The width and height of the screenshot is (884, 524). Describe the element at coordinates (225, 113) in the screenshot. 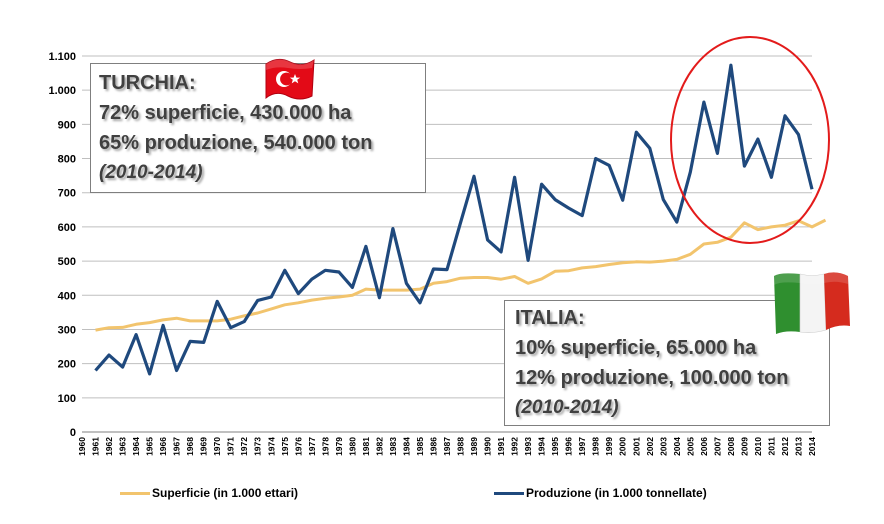

I see `turkey-superficie: 72% superficie, 430.000 ha` at that location.